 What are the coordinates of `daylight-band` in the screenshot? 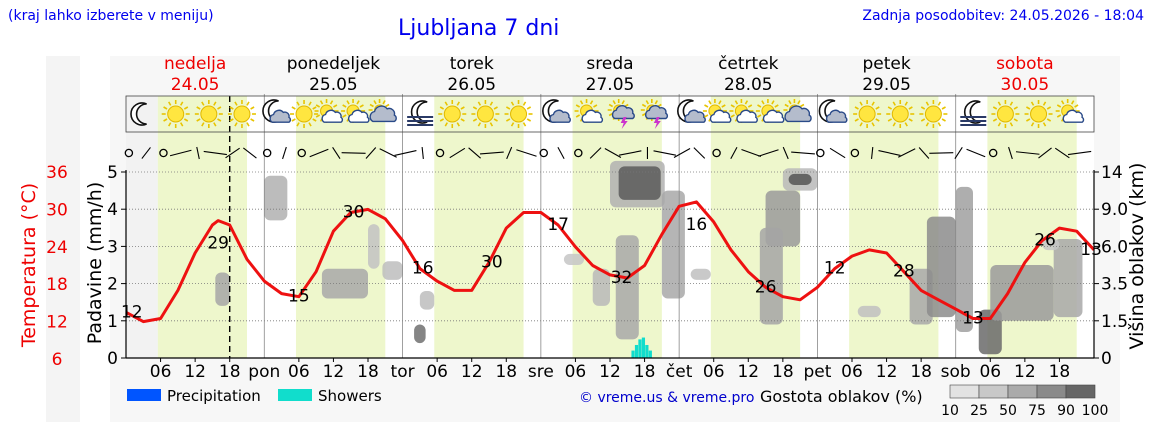 It's located at (202, 227).